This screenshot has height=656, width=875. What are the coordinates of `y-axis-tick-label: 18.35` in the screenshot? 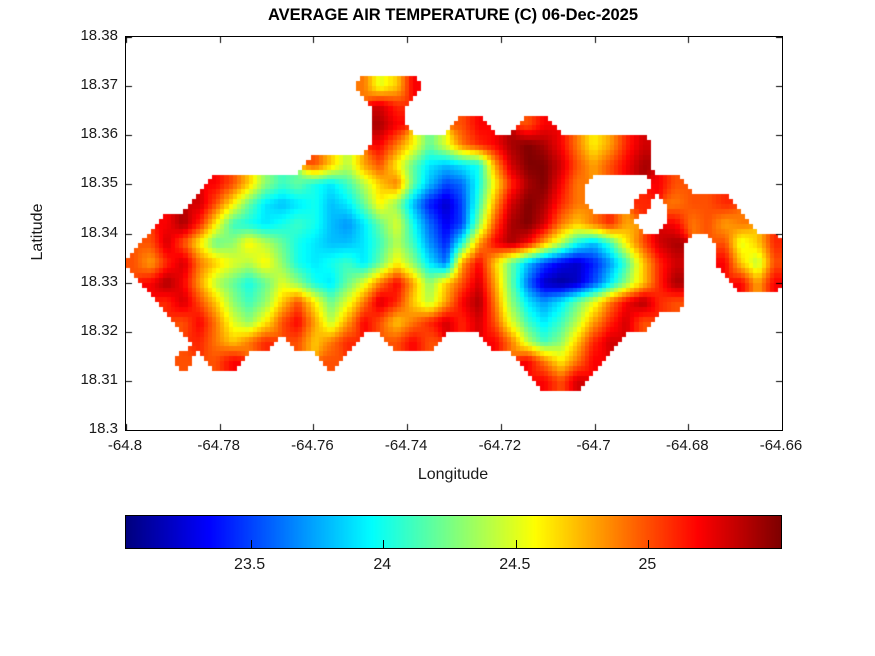 It's located at (99, 183).